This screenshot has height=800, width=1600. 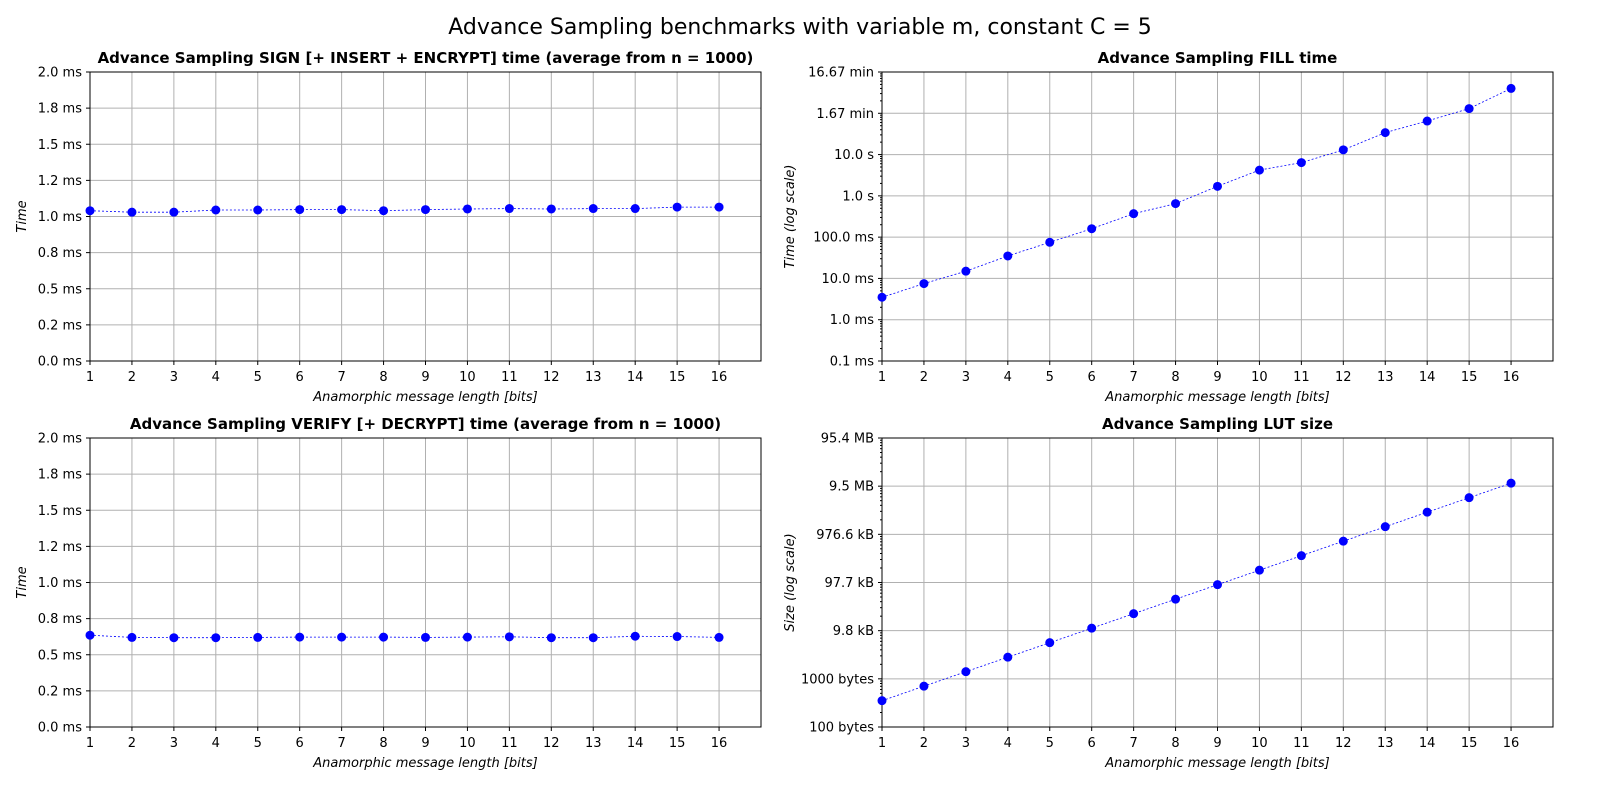 I want to click on y-tick-label: 10.0 ms, so click(x=847, y=279).